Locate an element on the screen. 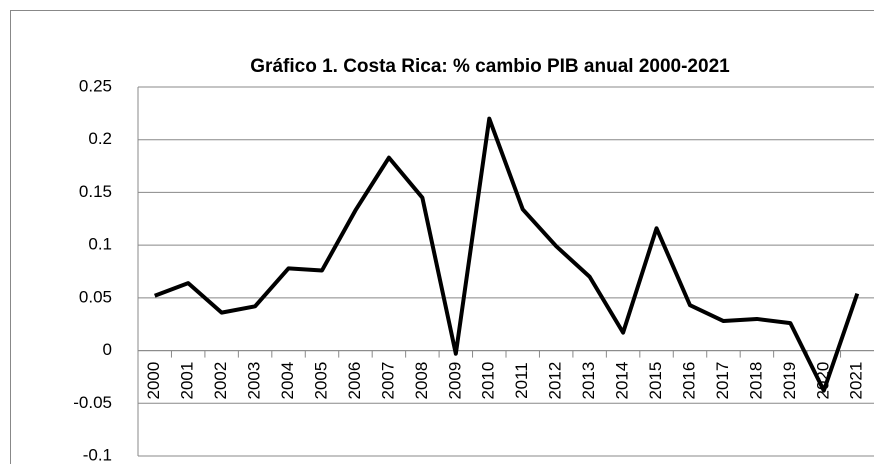 The width and height of the screenshot is (874, 464). x-tick-label: 2014 is located at coordinates (622, 381).